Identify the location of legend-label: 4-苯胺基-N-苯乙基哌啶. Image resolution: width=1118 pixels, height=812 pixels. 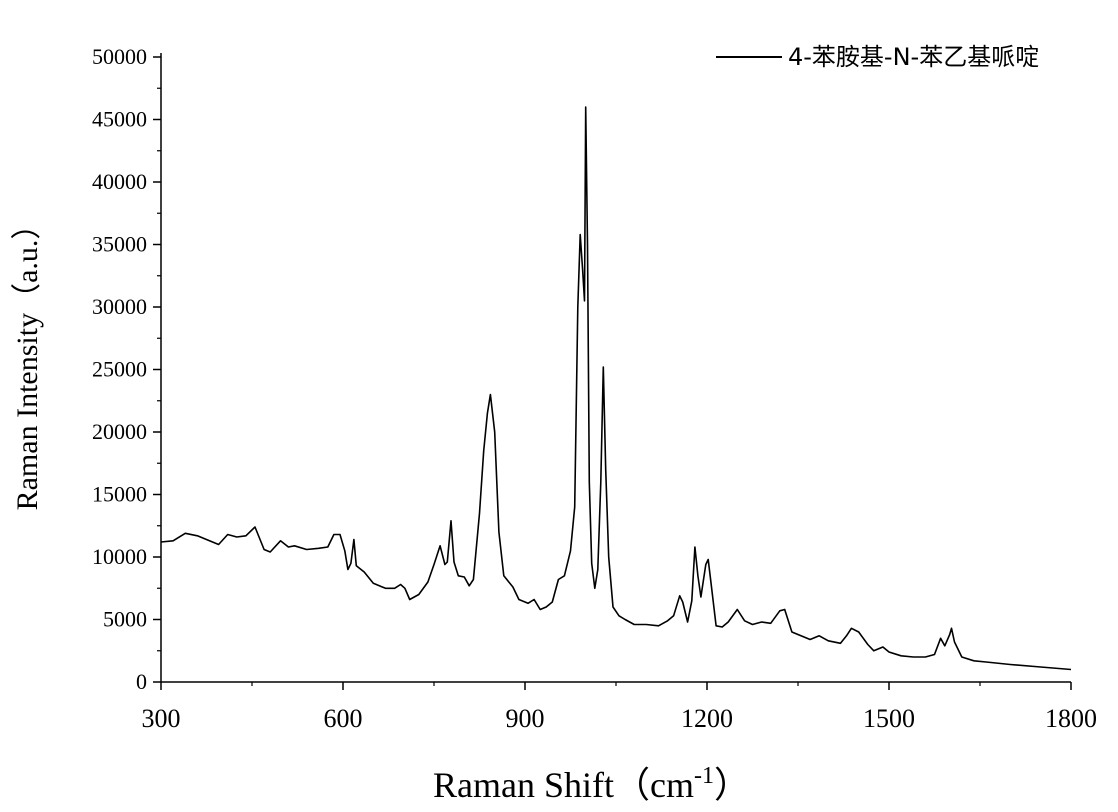
(913, 57).